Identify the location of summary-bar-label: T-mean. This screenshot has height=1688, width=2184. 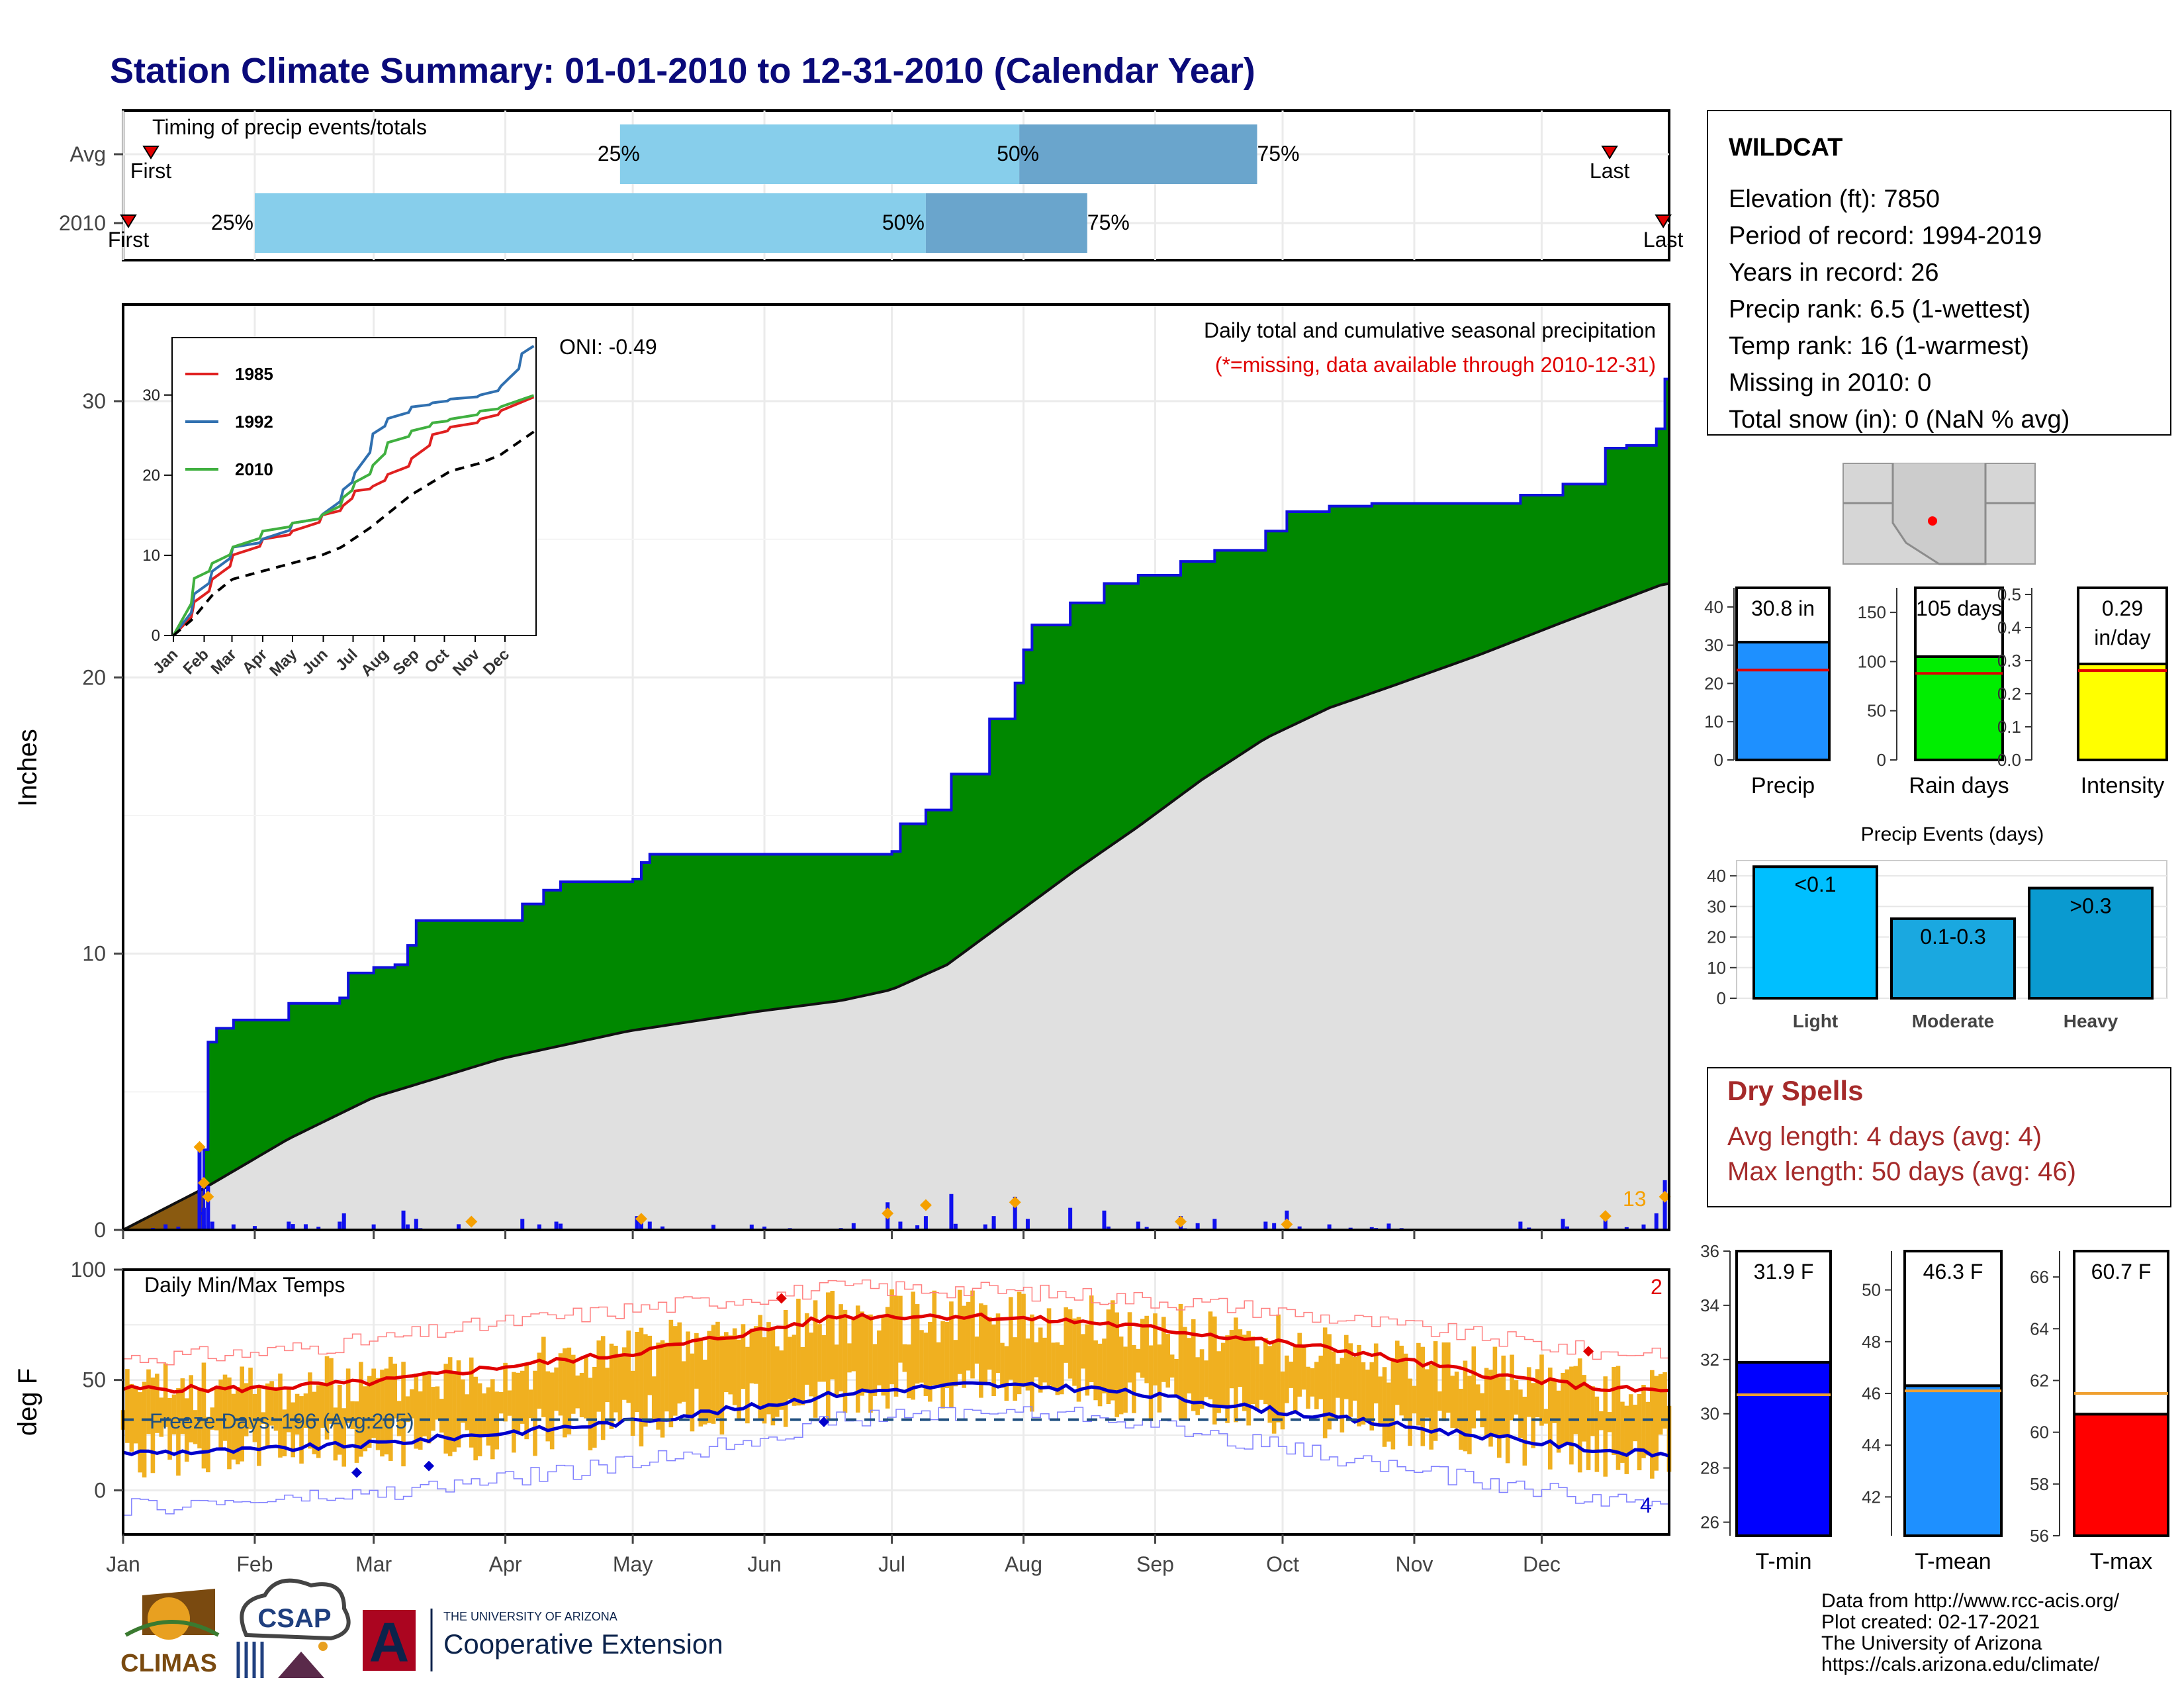
(1953, 1561).